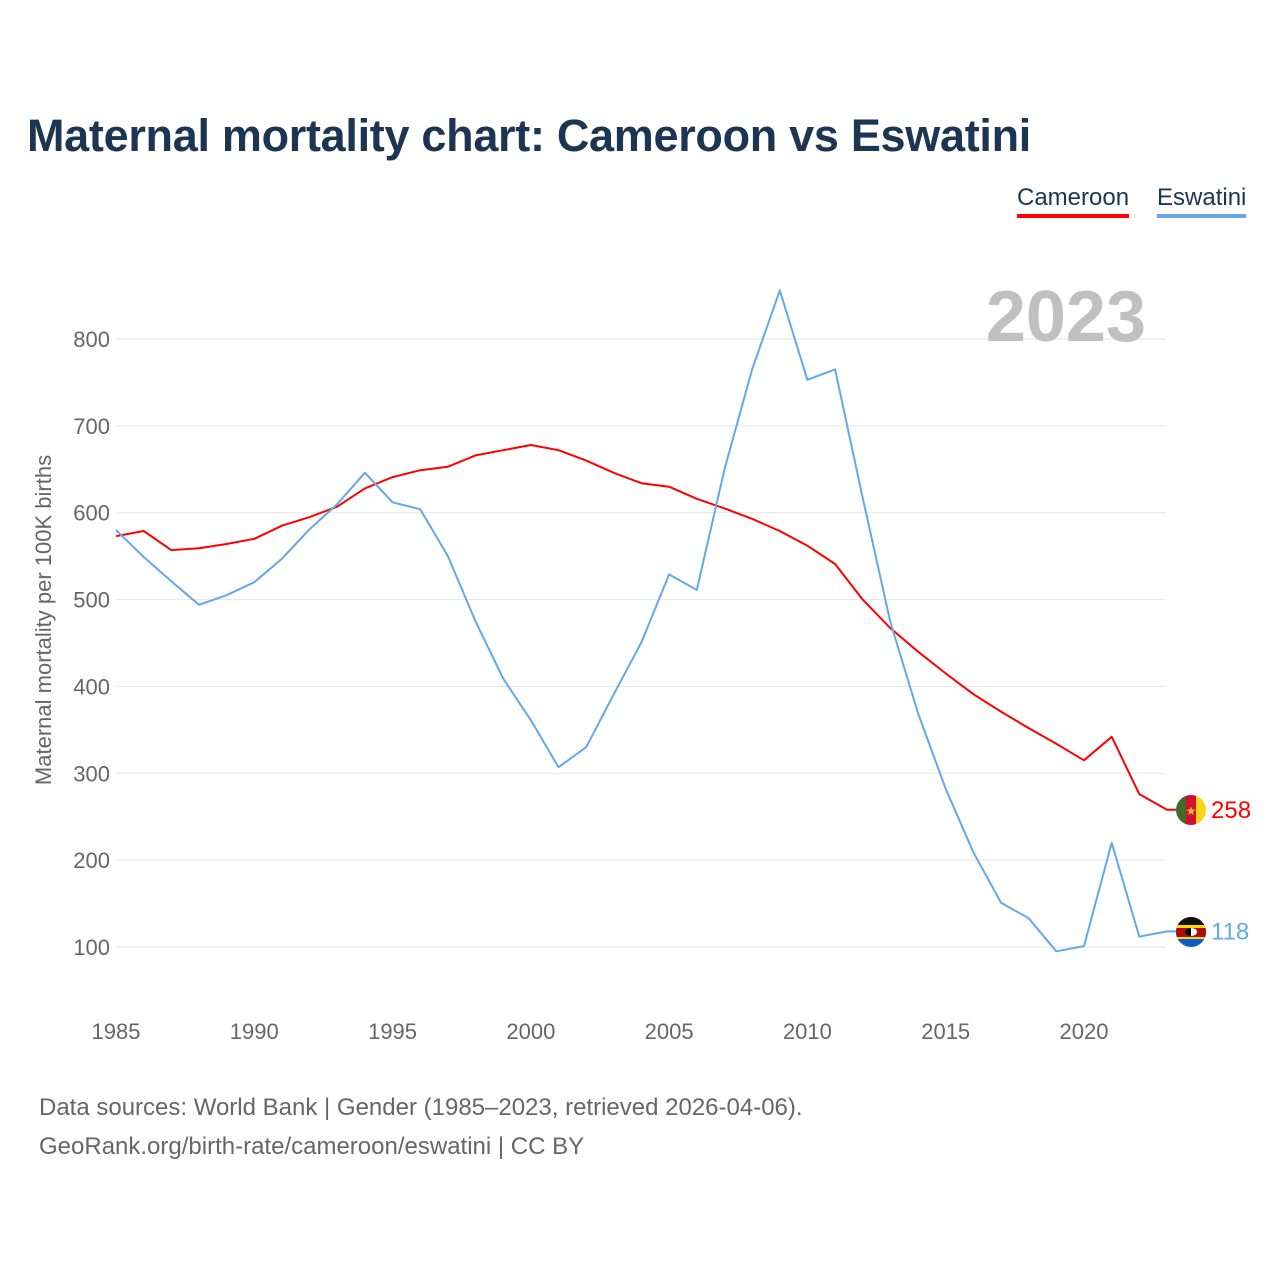 The width and height of the screenshot is (1280, 1280). I want to click on y-tick-label: 800, so click(91, 339).